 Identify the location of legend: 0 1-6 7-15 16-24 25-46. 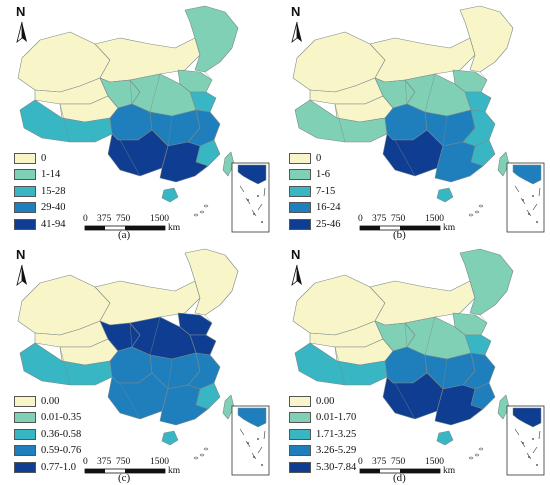
(315, 191).